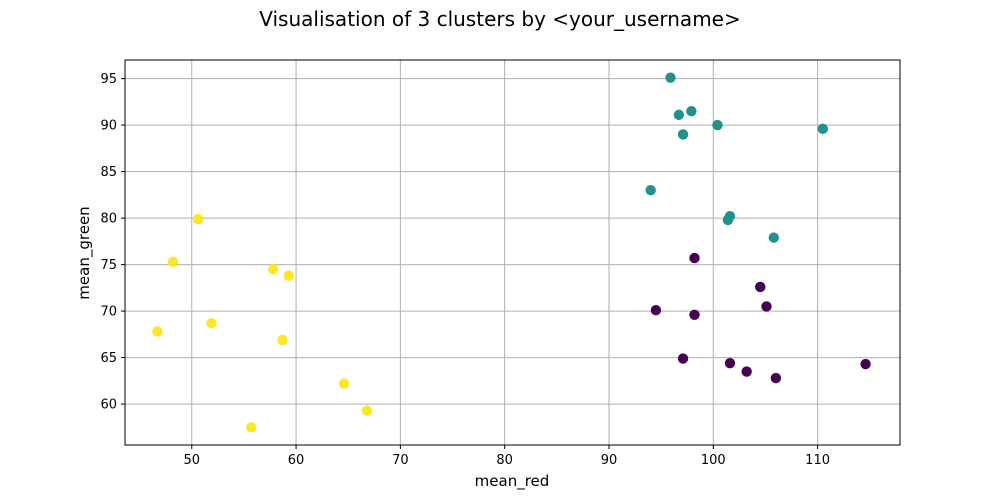 The width and height of the screenshot is (1000, 500). Describe the element at coordinates (108, 219) in the screenshot. I see `y-tick-label: 80` at that location.